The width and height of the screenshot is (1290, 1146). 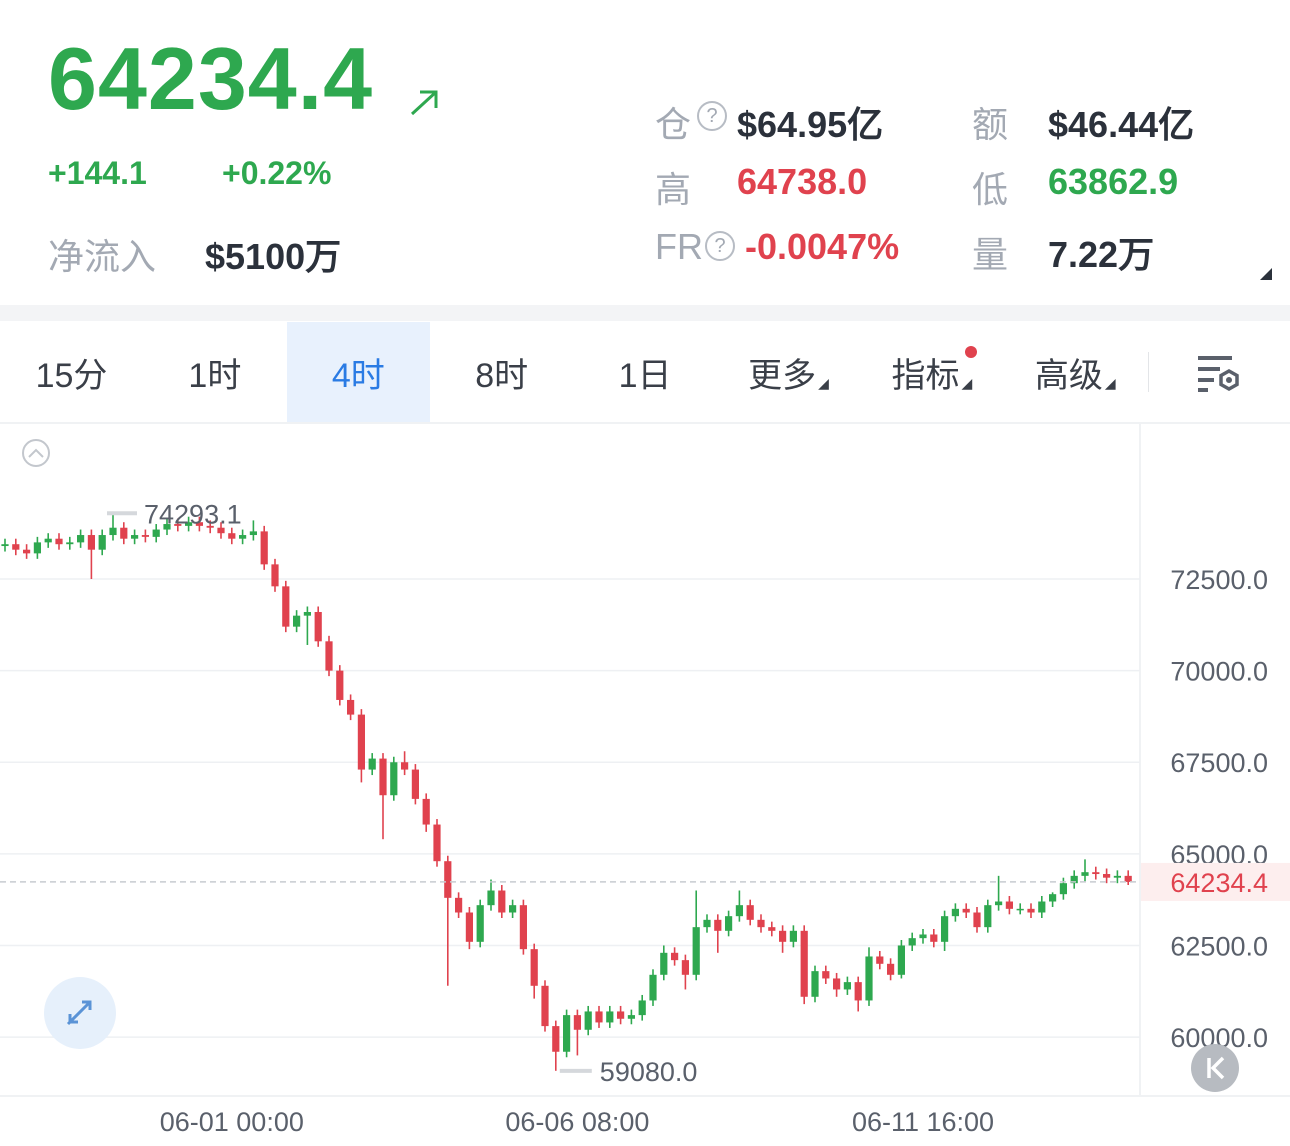 I want to click on change: +144.1, so click(x=97, y=173).